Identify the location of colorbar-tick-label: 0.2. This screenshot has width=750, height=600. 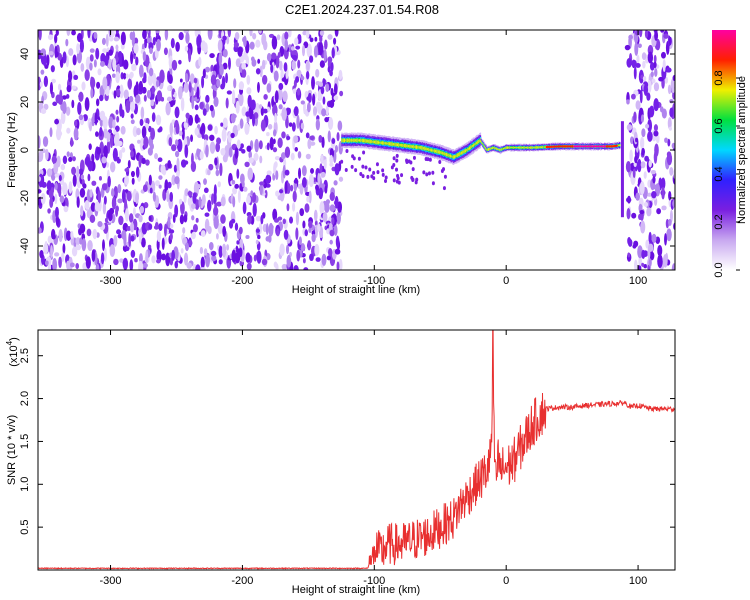
(719, 221).